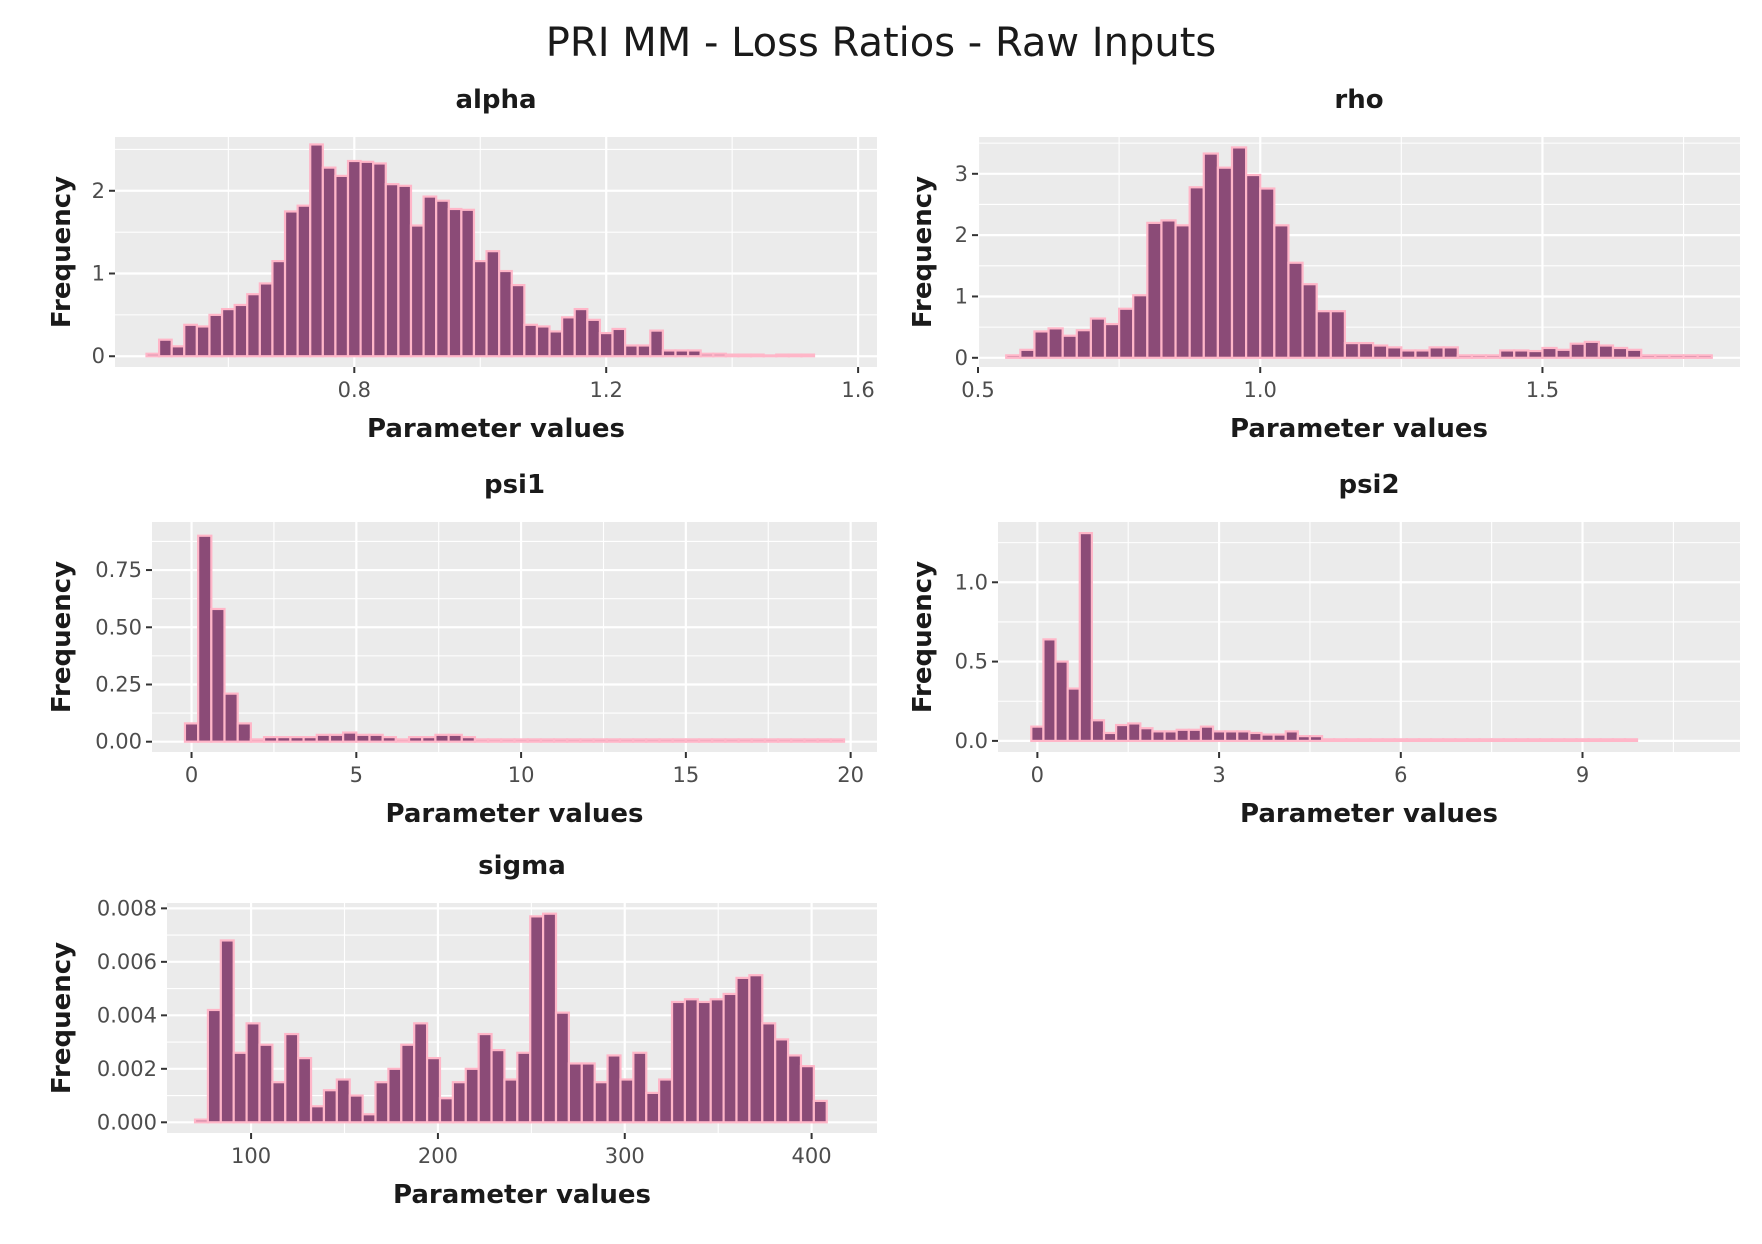  What do you see at coordinates (961, 174) in the screenshot?
I see `y-tick-label: 3` at bounding box center [961, 174].